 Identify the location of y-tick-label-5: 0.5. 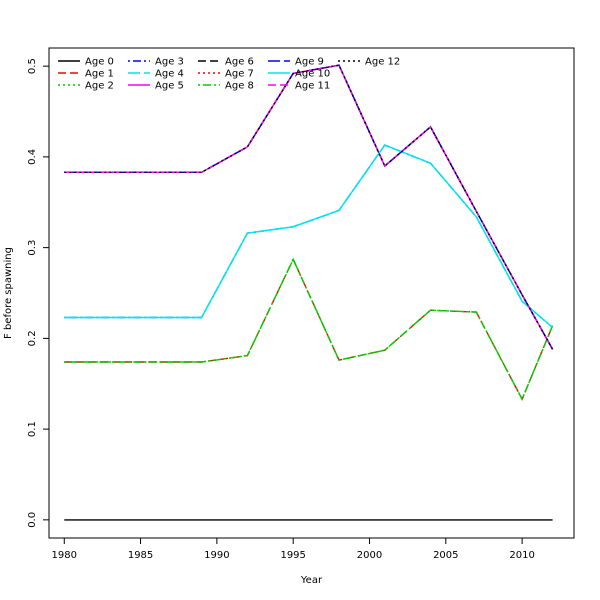
(32, 66).